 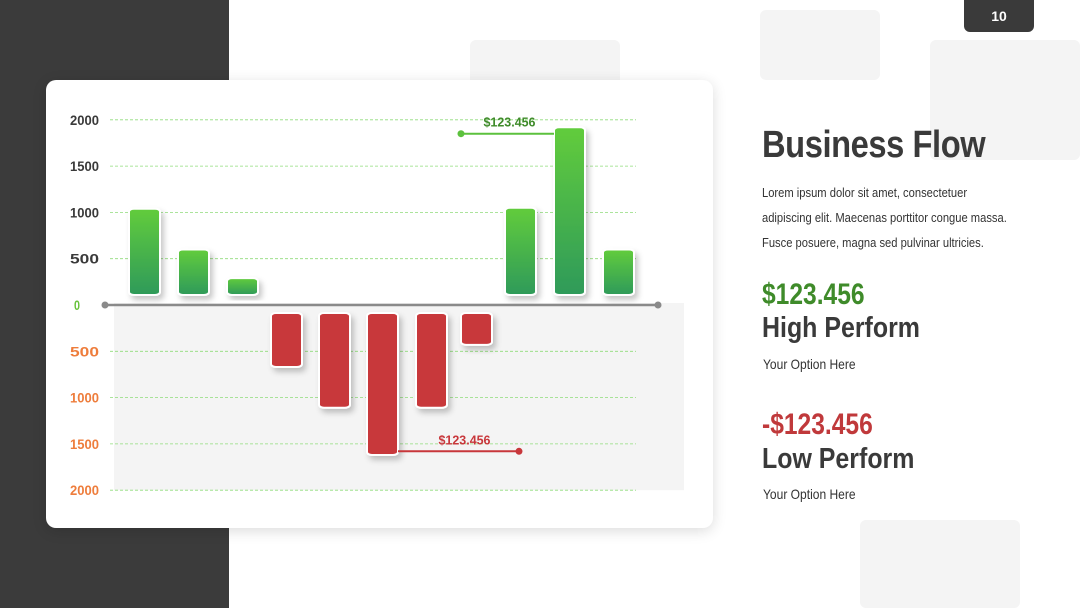 What do you see at coordinates (817, 424) in the screenshot?
I see `low-perform-value: -$123.456` at bounding box center [817, 424].